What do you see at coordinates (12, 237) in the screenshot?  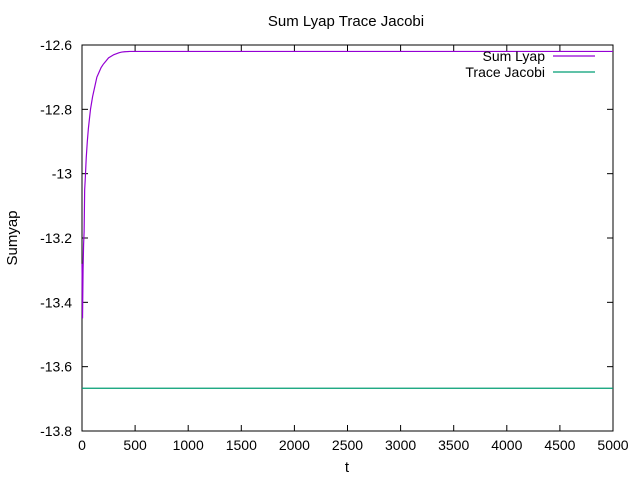 I see `y-axis-label: Sumyap` at bounding box center [12, 237].